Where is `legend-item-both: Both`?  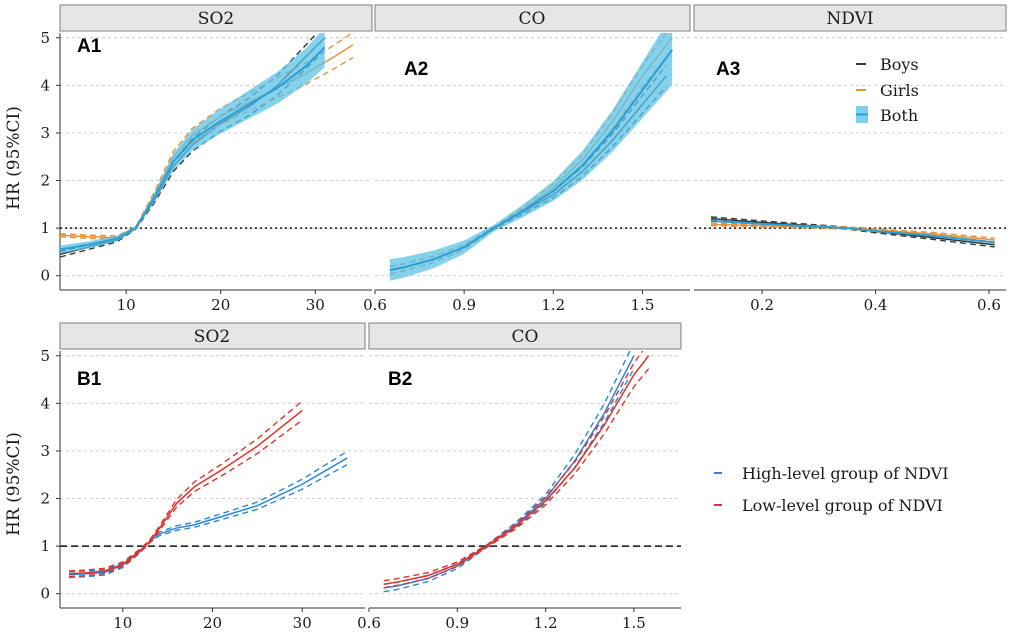
legend-item-both: Both is located at coordinates (887, 115).